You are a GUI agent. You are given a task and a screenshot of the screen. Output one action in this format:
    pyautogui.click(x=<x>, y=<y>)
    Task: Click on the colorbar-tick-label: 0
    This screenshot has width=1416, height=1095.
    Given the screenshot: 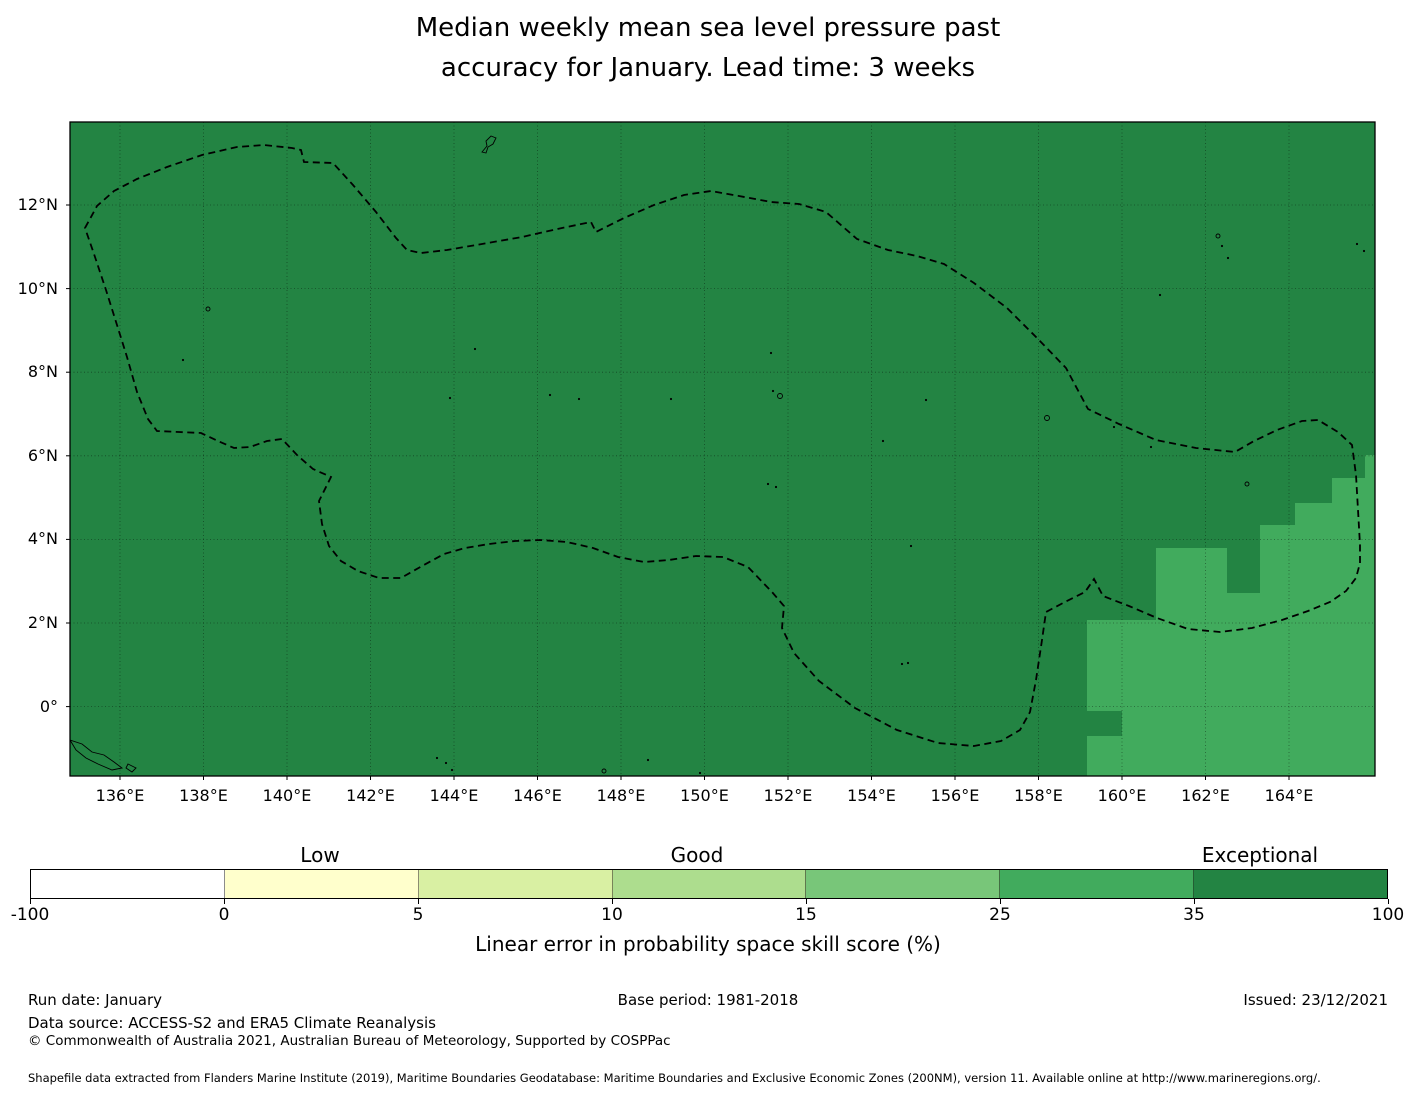 What is the action you would take?
    pyautogui.click(x=224, y=915)
    